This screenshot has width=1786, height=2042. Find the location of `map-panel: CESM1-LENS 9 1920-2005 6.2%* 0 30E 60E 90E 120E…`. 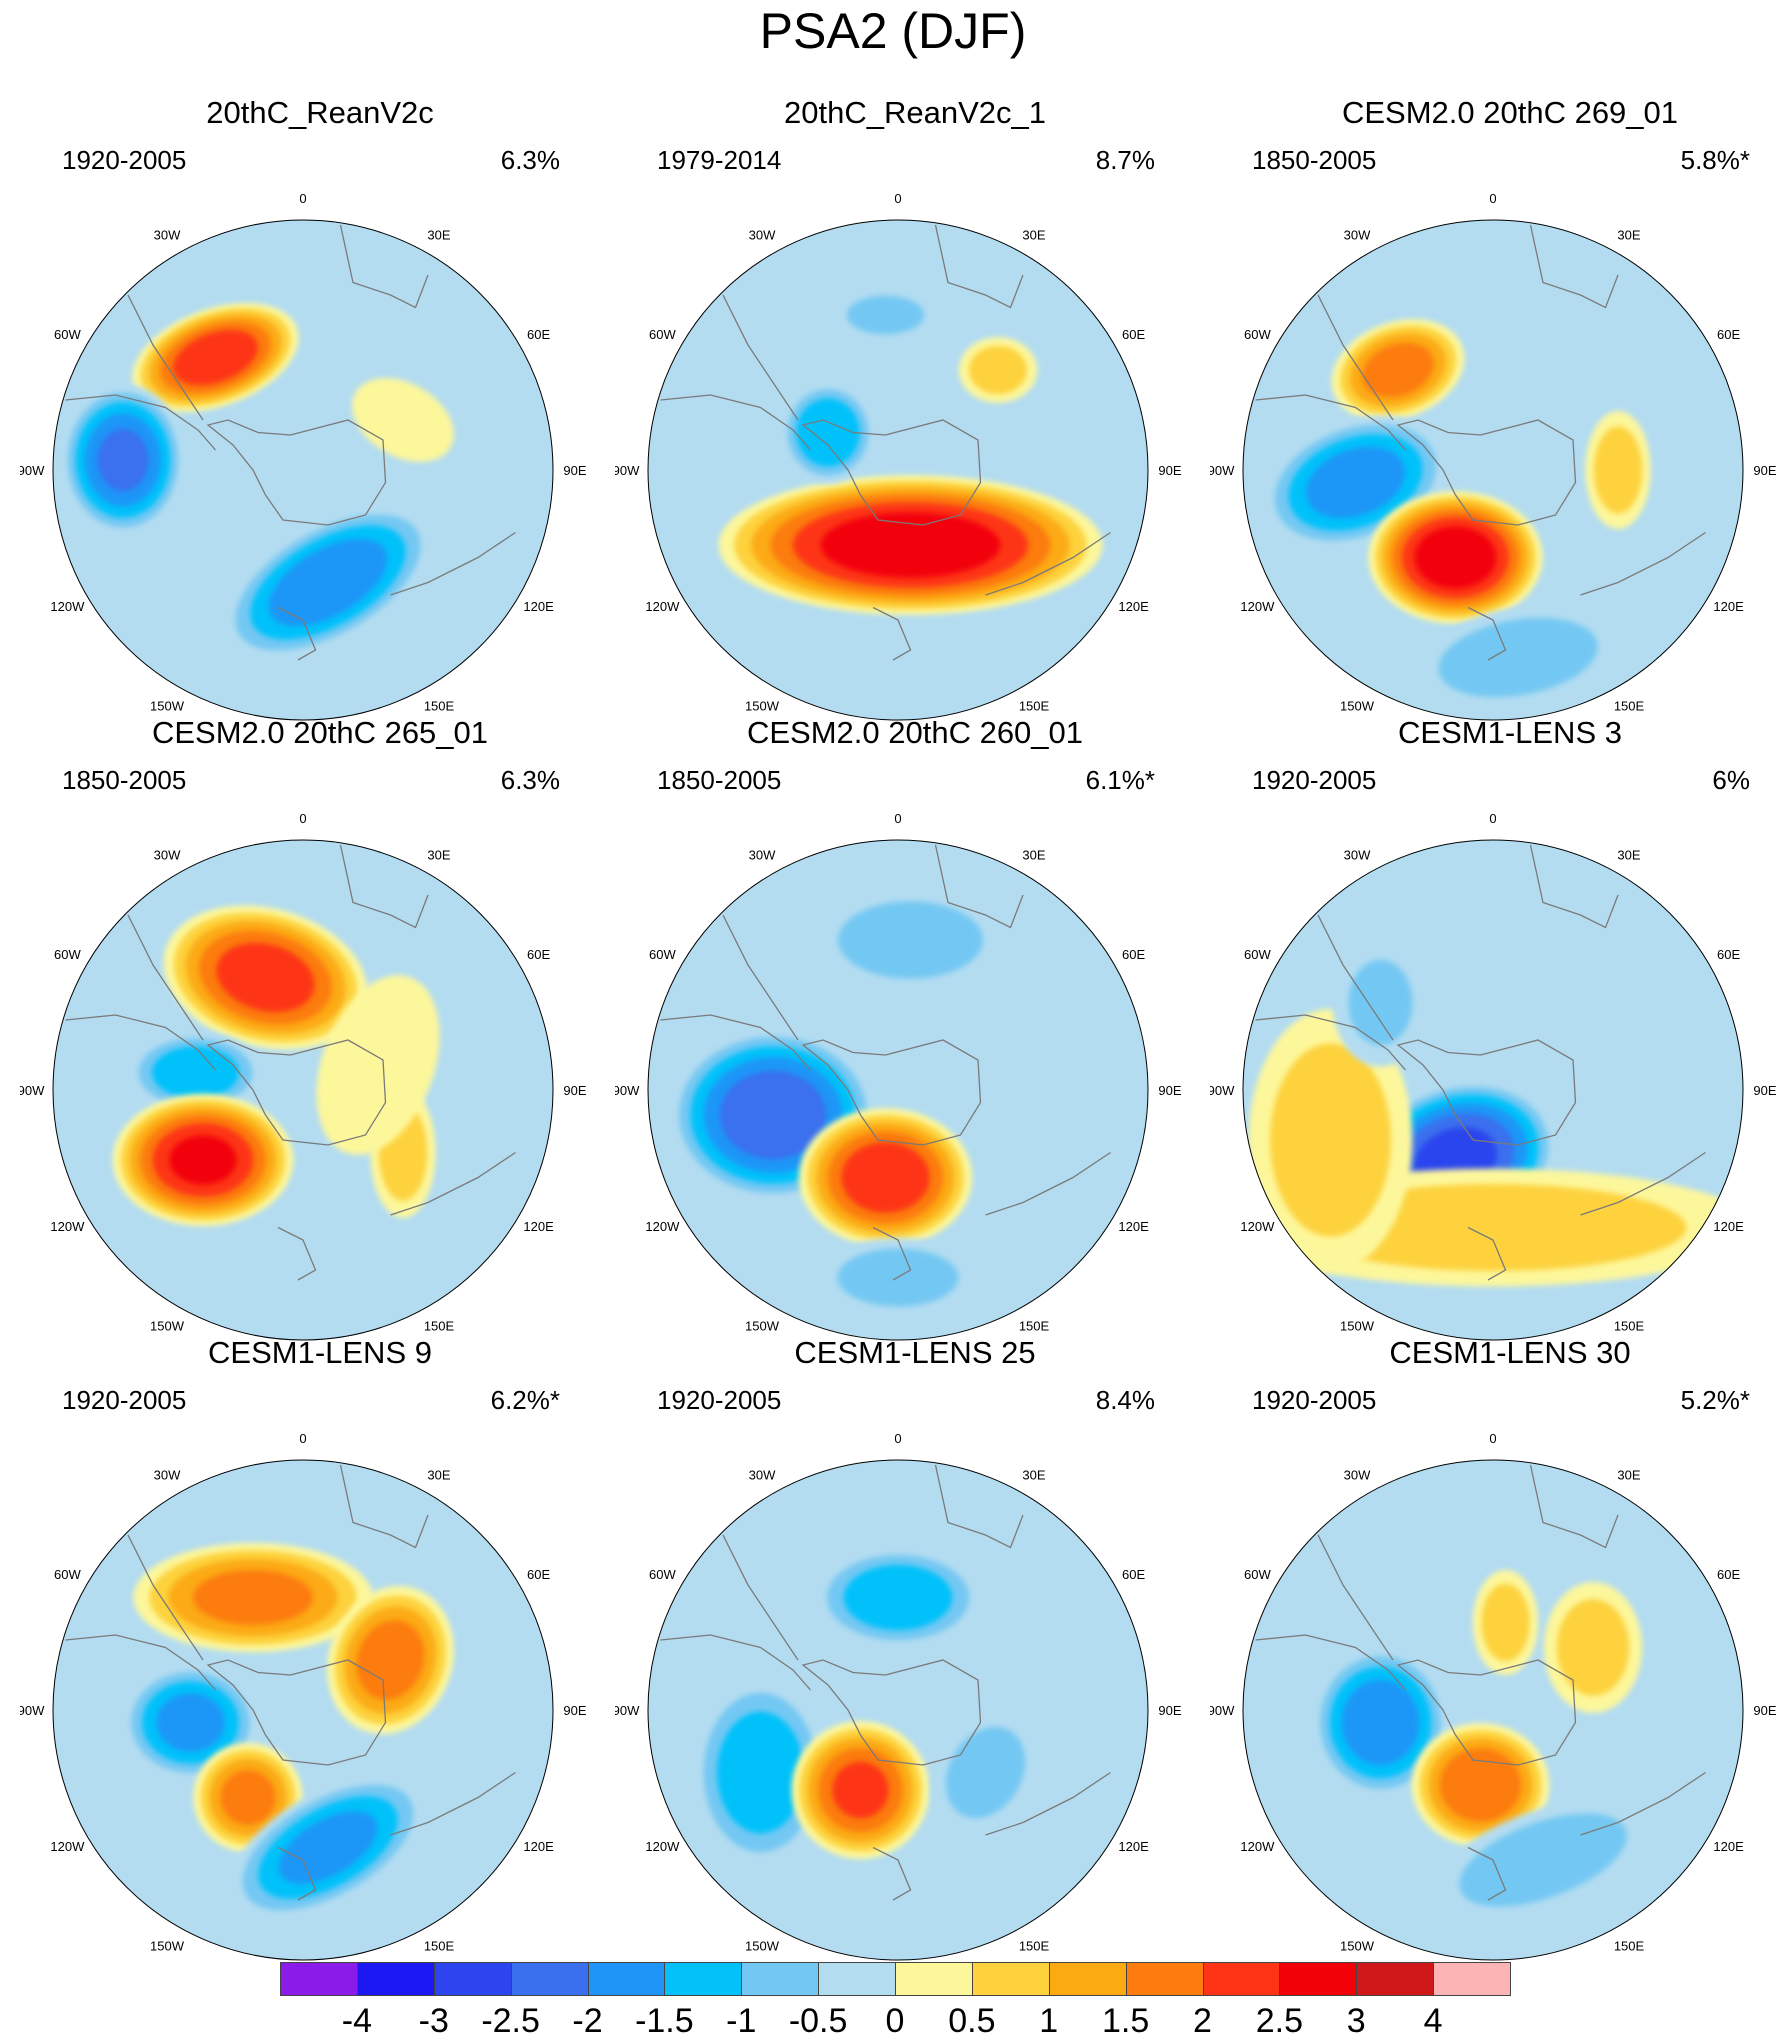

map-panel: CESM1-LENS 9 1920-2005 6.2%* 0 30E 60E 90E 120E… is located at coordinates (320, 1655).